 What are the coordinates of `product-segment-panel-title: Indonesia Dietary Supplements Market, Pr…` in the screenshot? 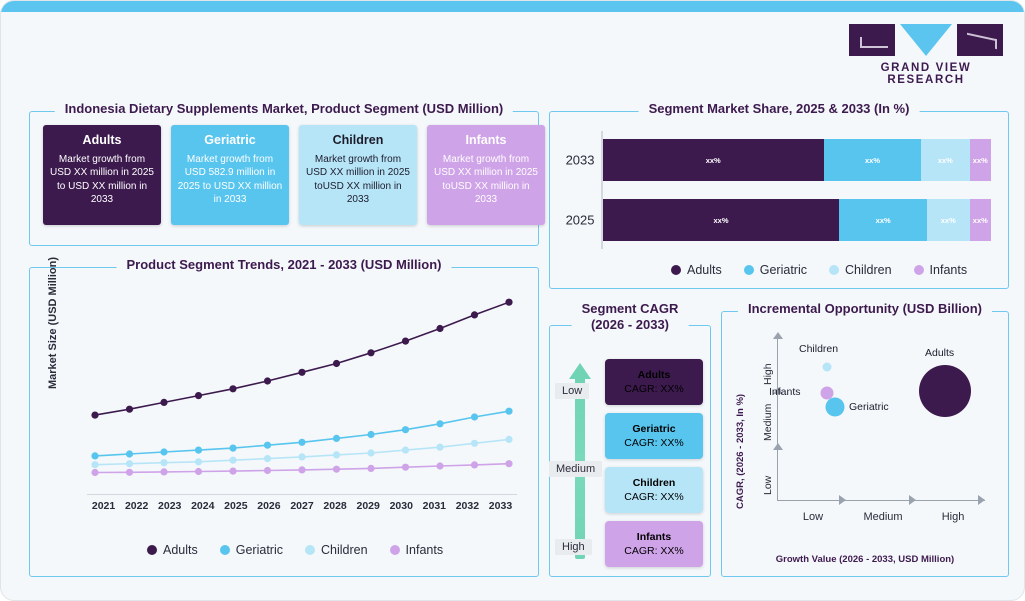 It's located at (284, 109).